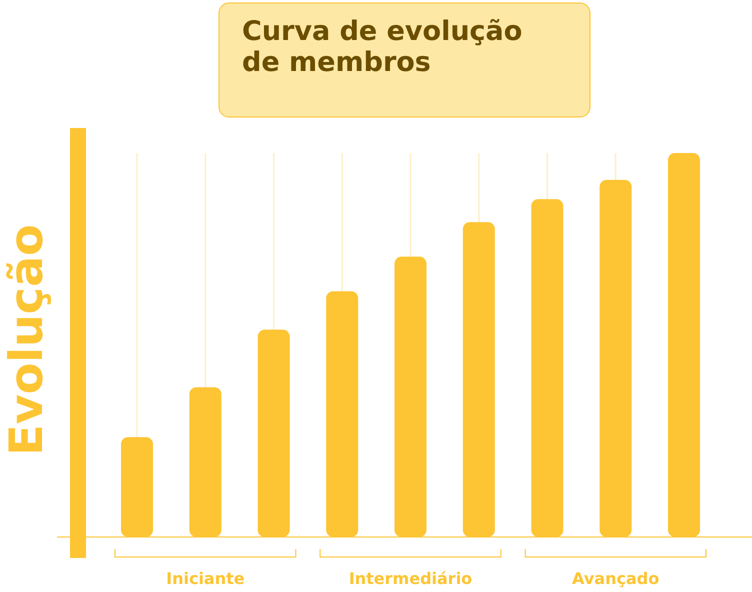 Image resolution: width=752 pixels, height=592 pixels. What do you see at coordinates (616, 578) in the screenshot?
I see `x-tick-label: Avançado` at bounding box center [616, 578].